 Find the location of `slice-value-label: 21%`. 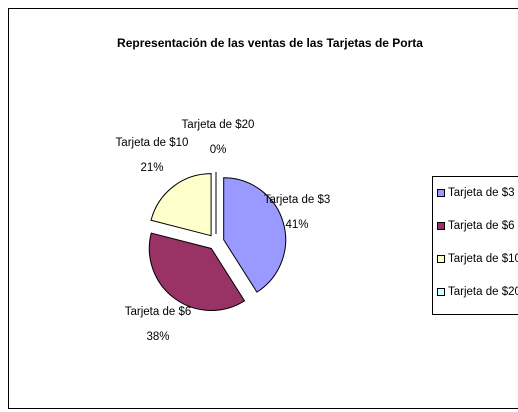

slice-value-label: 21% is located at coordinates (151, 168).